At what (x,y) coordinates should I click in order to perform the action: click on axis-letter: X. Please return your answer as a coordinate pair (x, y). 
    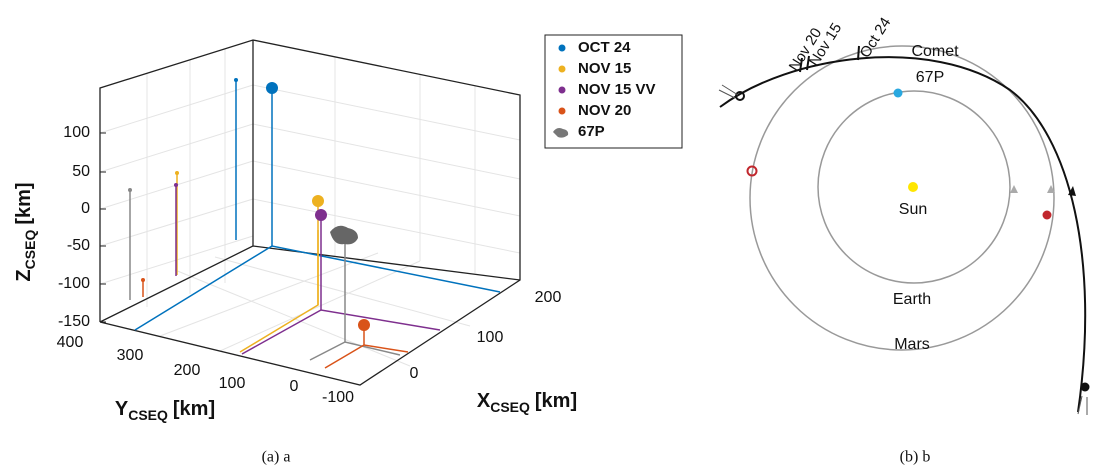
    Looking at the image, I should click on (484, 401).